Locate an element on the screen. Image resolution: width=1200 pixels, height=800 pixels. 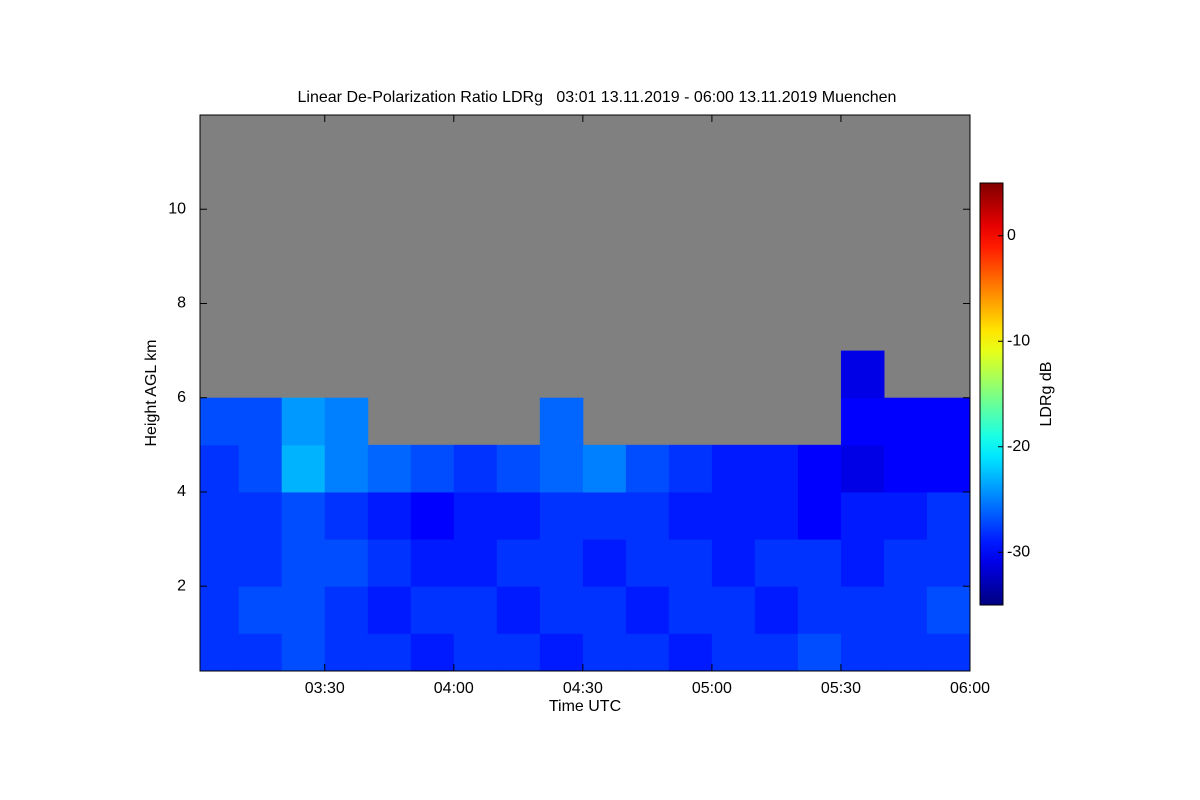
y-tick-label: 6 is located at coordinates (181, 397).